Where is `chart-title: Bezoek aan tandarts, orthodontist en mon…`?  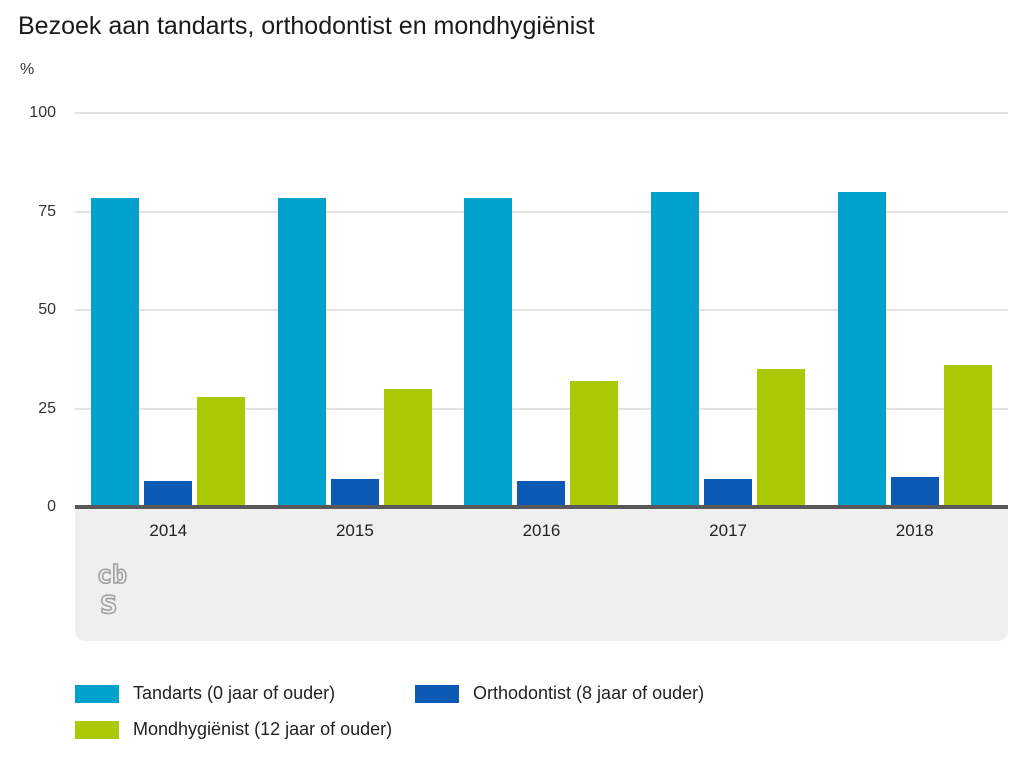 chart-title: Bezoek aan tandarts, orthodontist en mon… is located at coordinates (306, 26).